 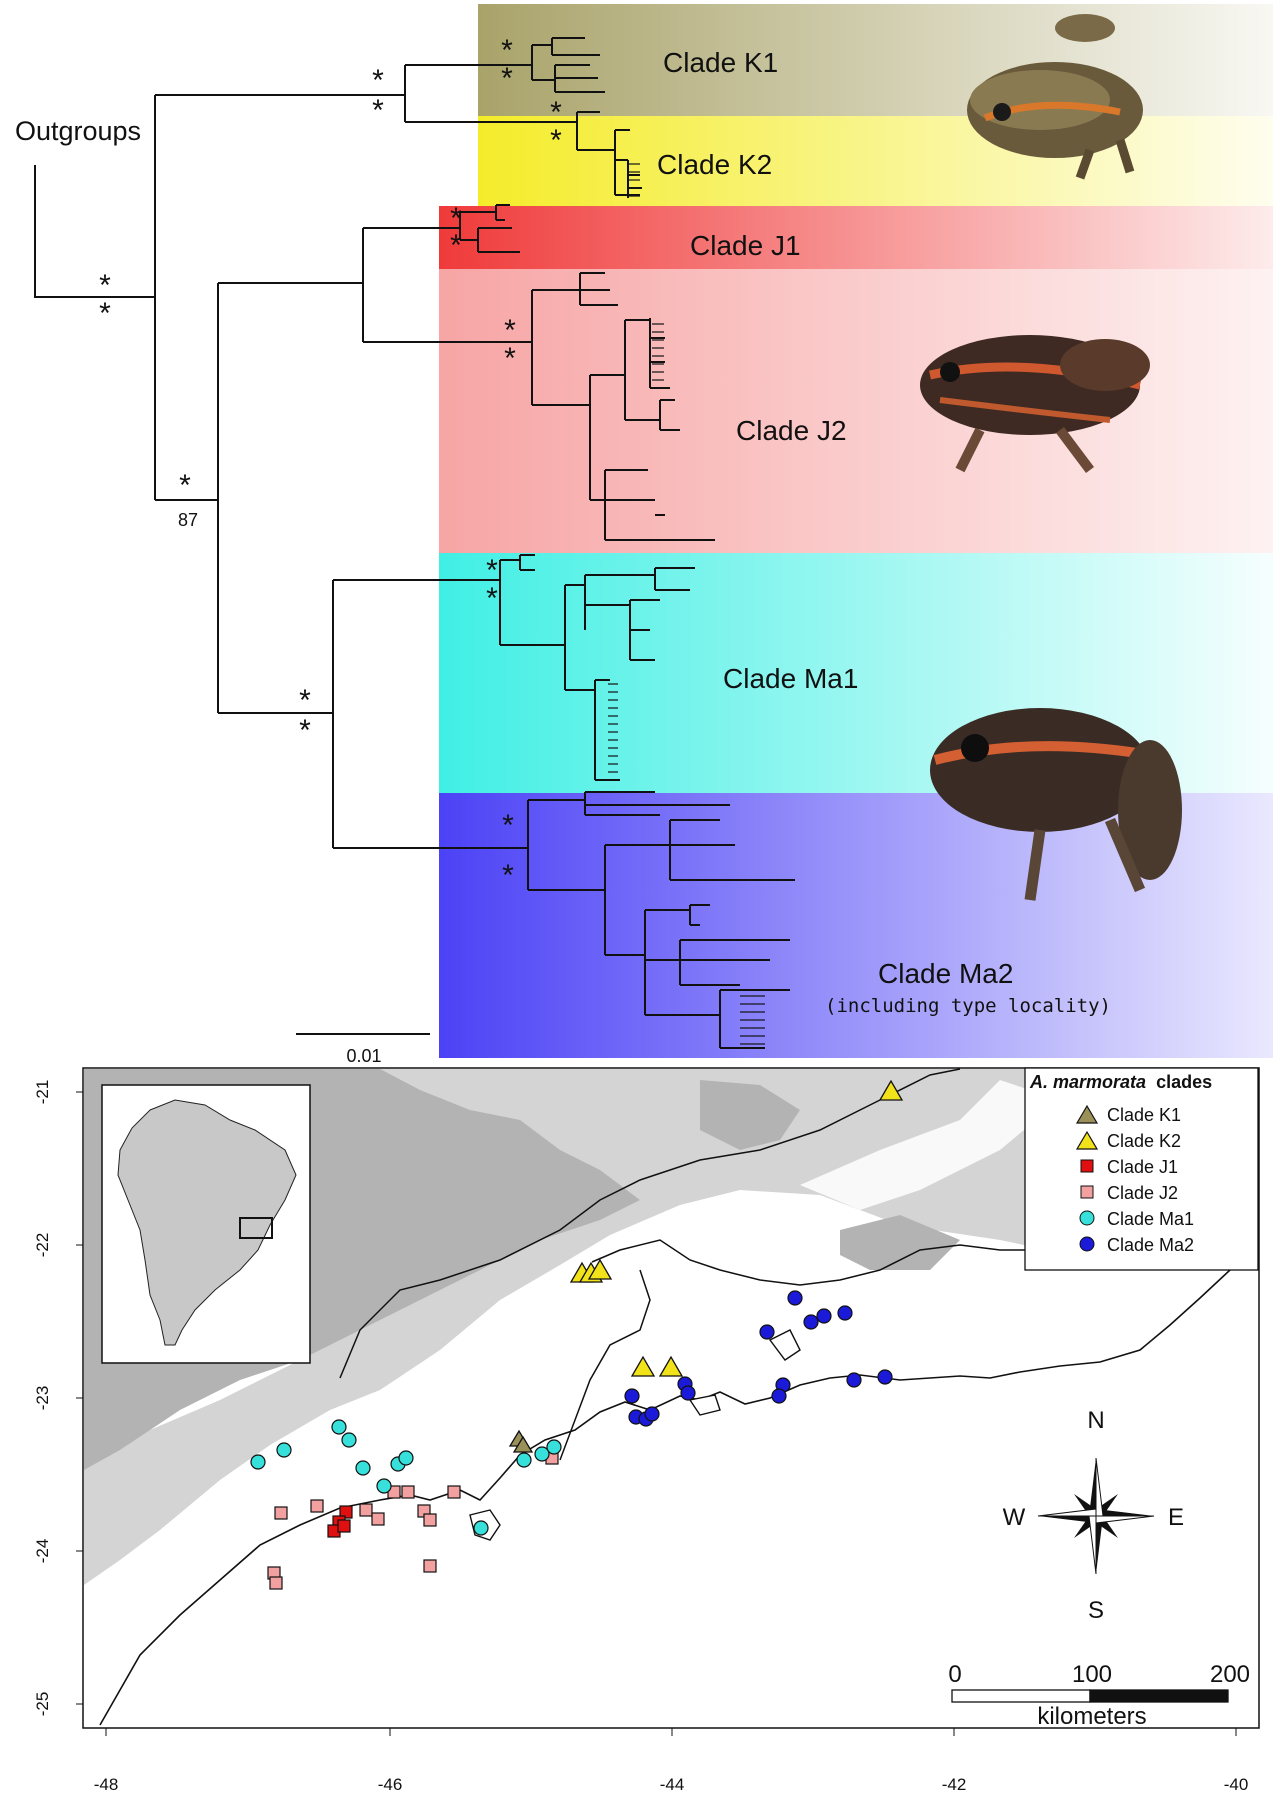 I want to click on compass-north: N, so click(x=1095, y=1420).